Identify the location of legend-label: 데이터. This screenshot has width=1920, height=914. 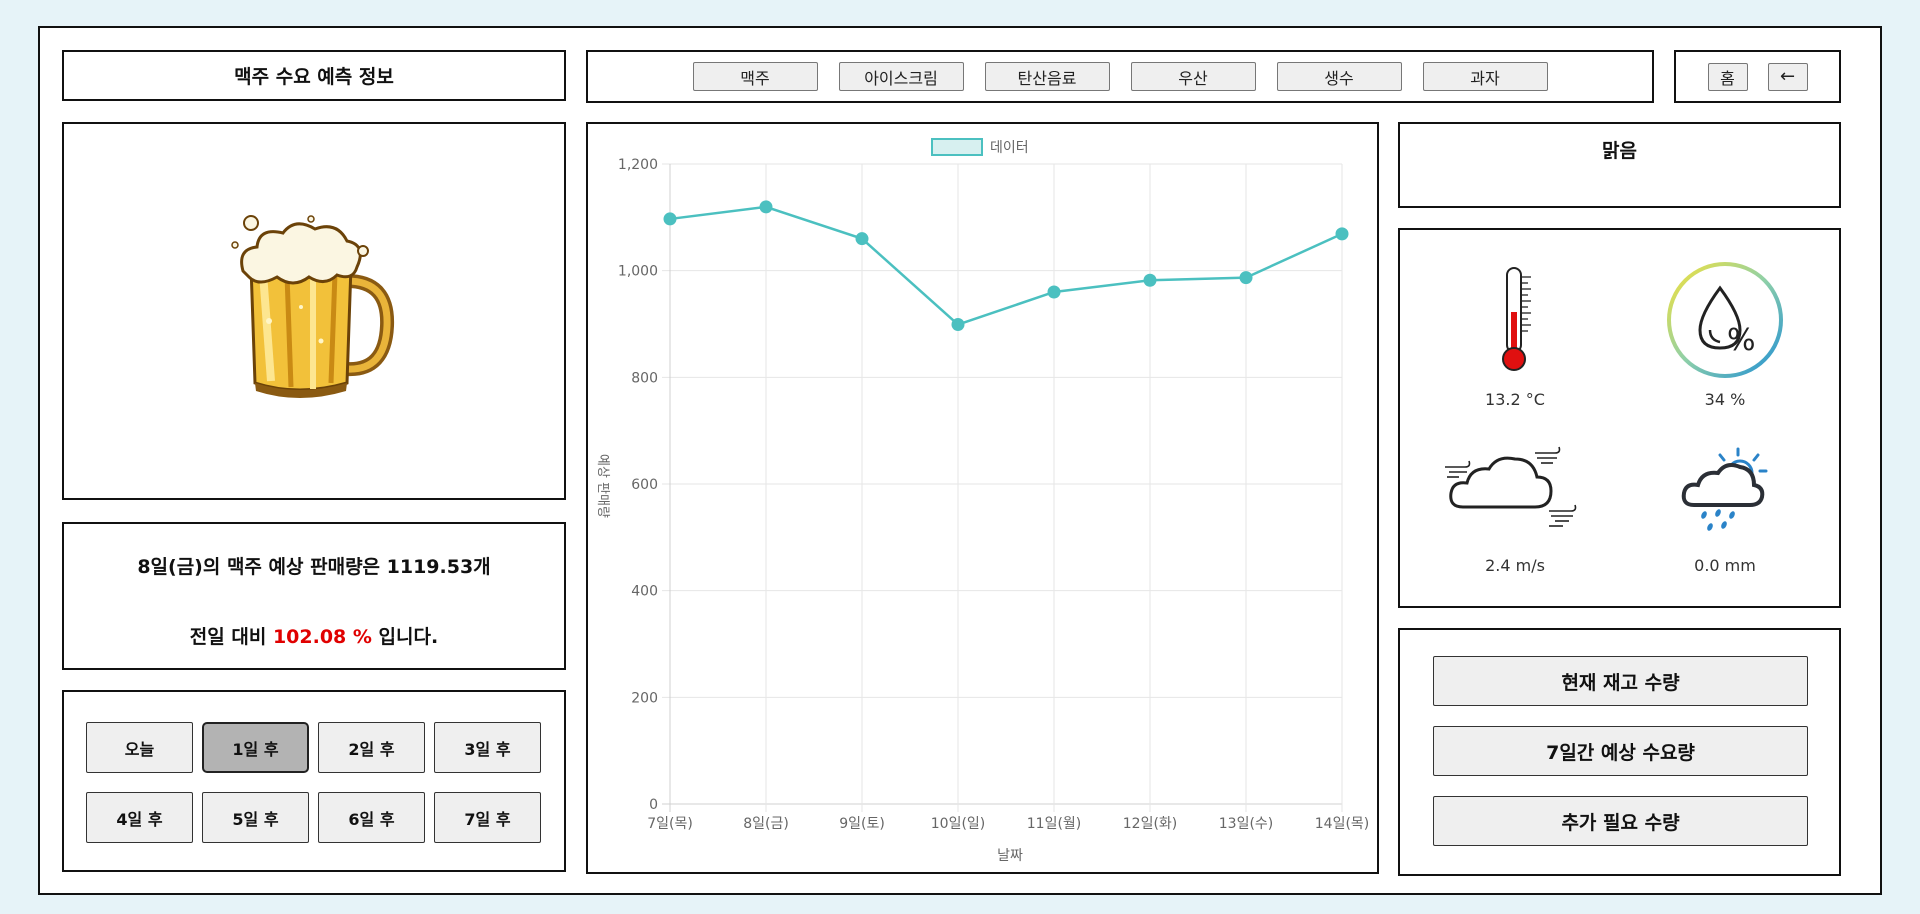
(1009, 148).